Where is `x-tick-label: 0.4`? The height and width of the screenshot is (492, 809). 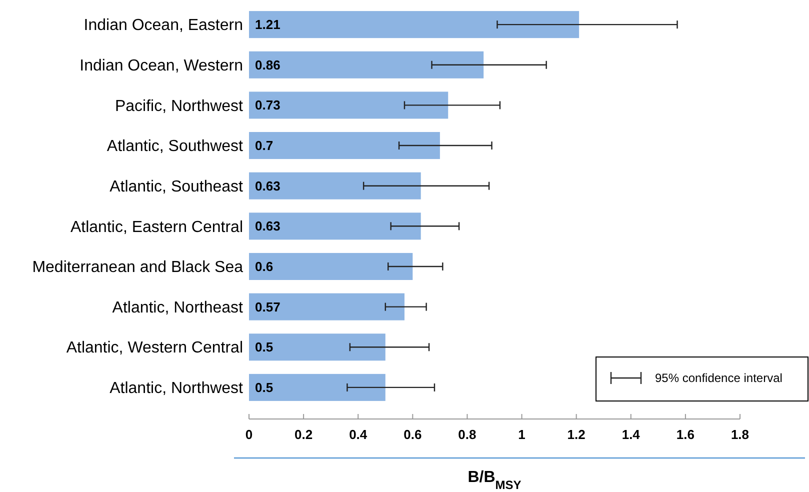
x-tick-label: 0.4 is located at coordinates (358, 434).